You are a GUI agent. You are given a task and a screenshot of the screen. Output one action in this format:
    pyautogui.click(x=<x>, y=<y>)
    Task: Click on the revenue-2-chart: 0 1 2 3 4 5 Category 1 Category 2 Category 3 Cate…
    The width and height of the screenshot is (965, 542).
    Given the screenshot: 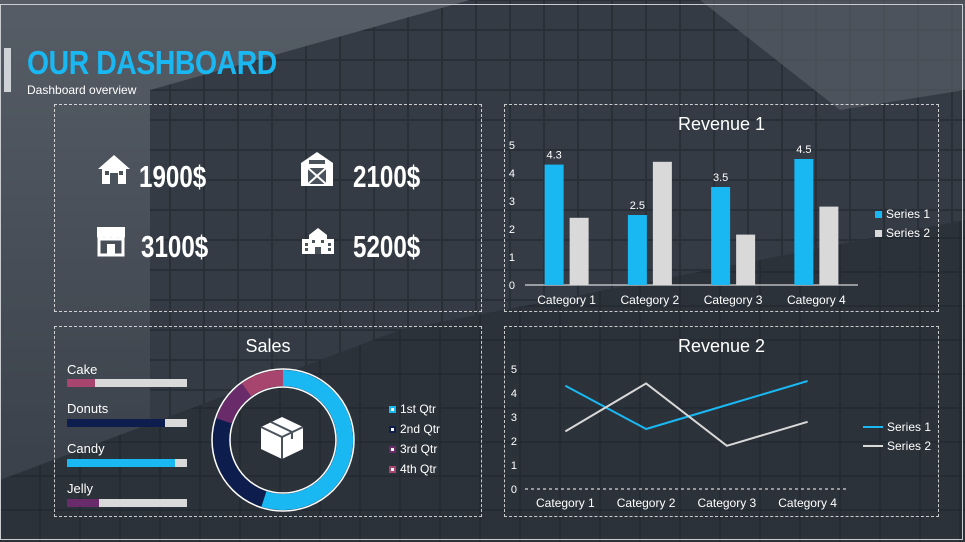 What is the action you would take?
    pyautogui.click(x=679, y=437)
    